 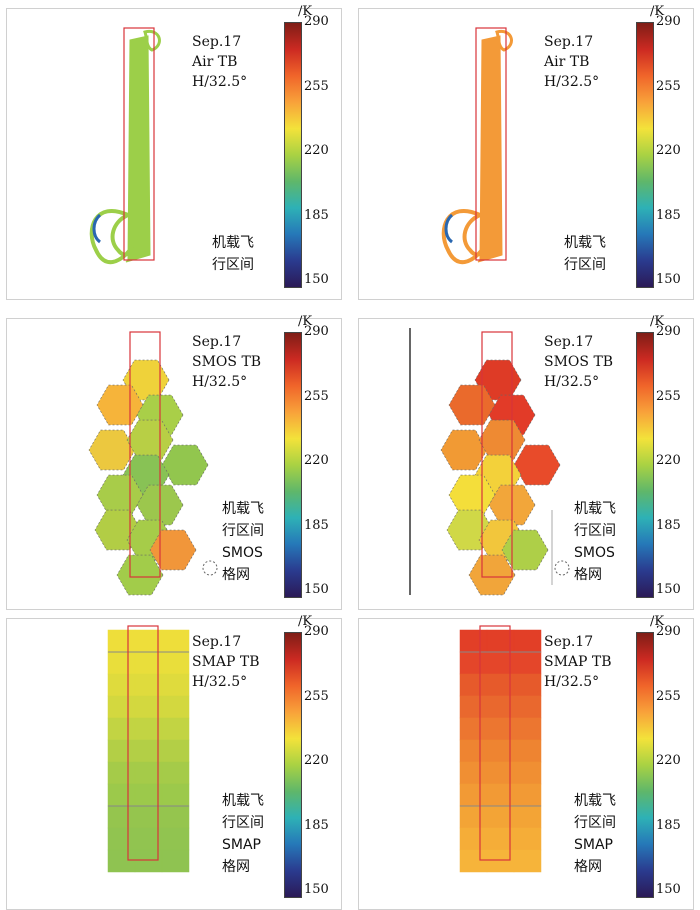 I want to click on panel-info: Sep.17 SMOS TB H/32.5°, so click(x=226, y=362).